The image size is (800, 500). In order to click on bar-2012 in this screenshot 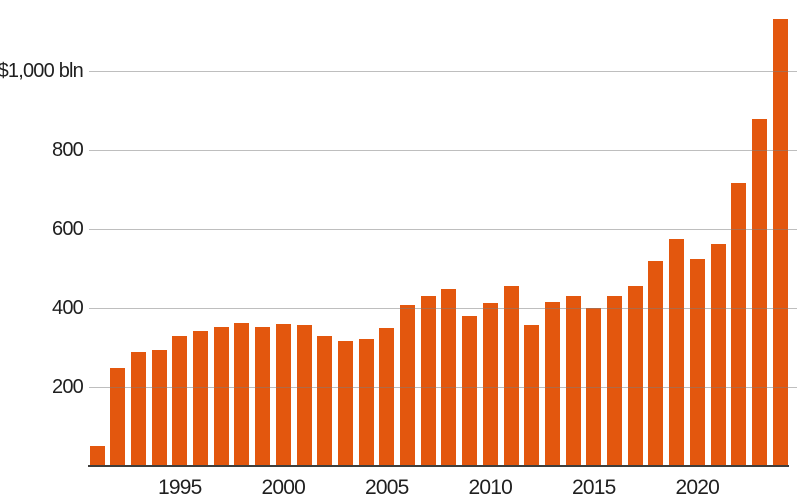, I will do `click(532, 395)`.